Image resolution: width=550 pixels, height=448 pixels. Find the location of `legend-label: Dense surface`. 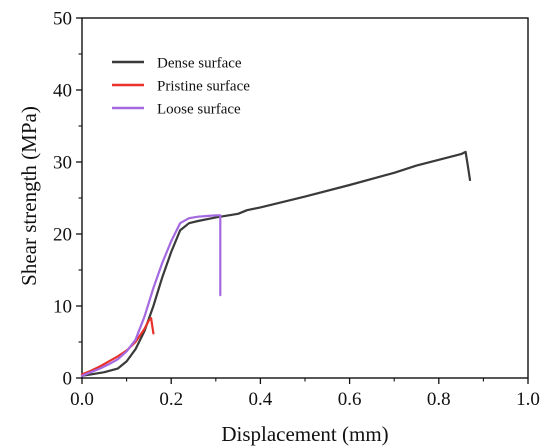

legend-label: Dense surface is located at coordinates (199, 64).